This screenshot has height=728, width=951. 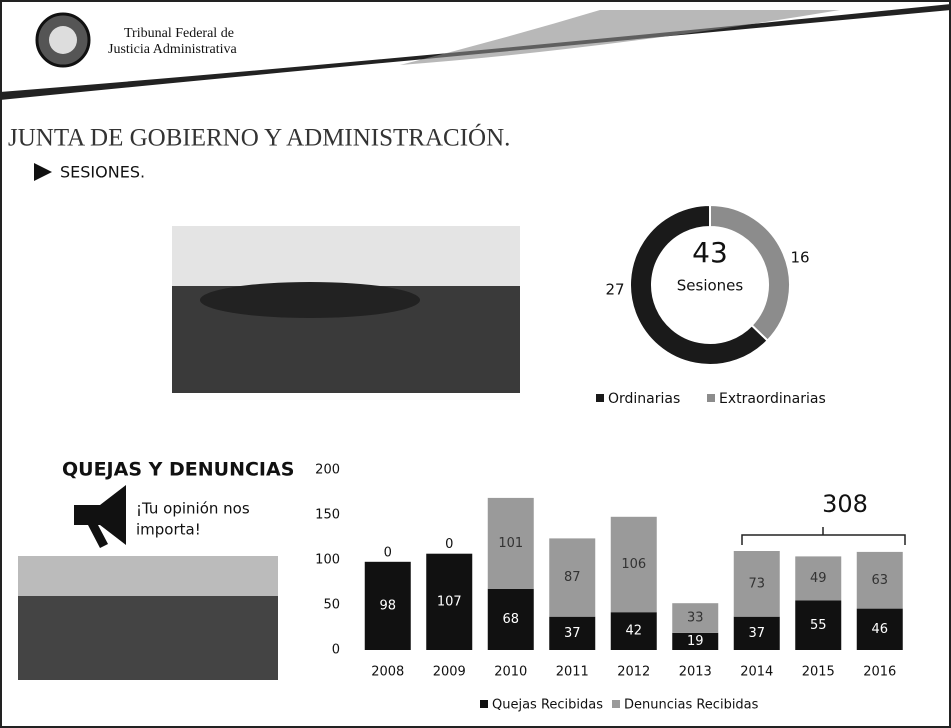 I want to click on bullet-arrow, so click(x=43, y=172).